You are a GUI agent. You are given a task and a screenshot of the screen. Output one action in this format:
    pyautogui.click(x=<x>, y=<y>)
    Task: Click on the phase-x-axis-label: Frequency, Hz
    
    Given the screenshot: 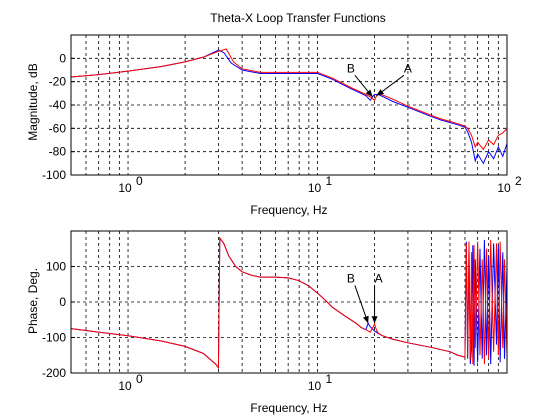 What is the action you would take?
    pyautogui.click(x=288, y=408)
    